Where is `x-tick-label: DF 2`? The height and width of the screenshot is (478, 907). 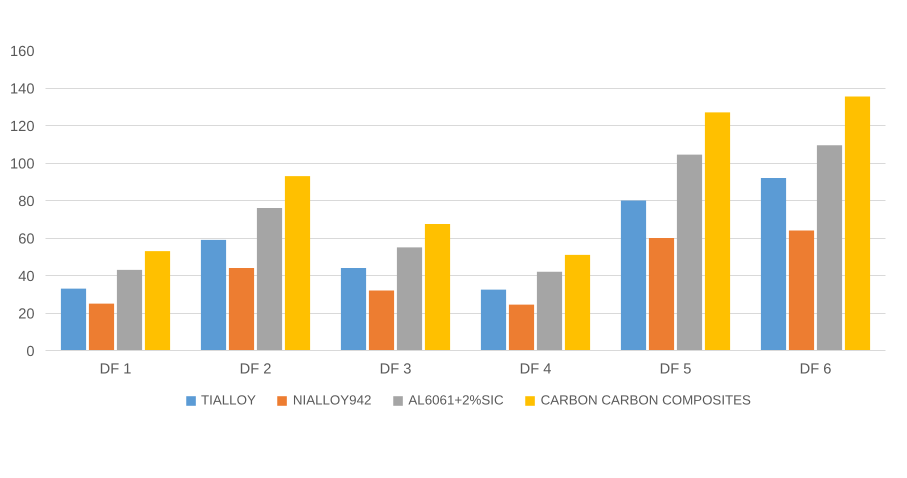
x-tick-label: DF 2 is located at coordinates (256, 370).